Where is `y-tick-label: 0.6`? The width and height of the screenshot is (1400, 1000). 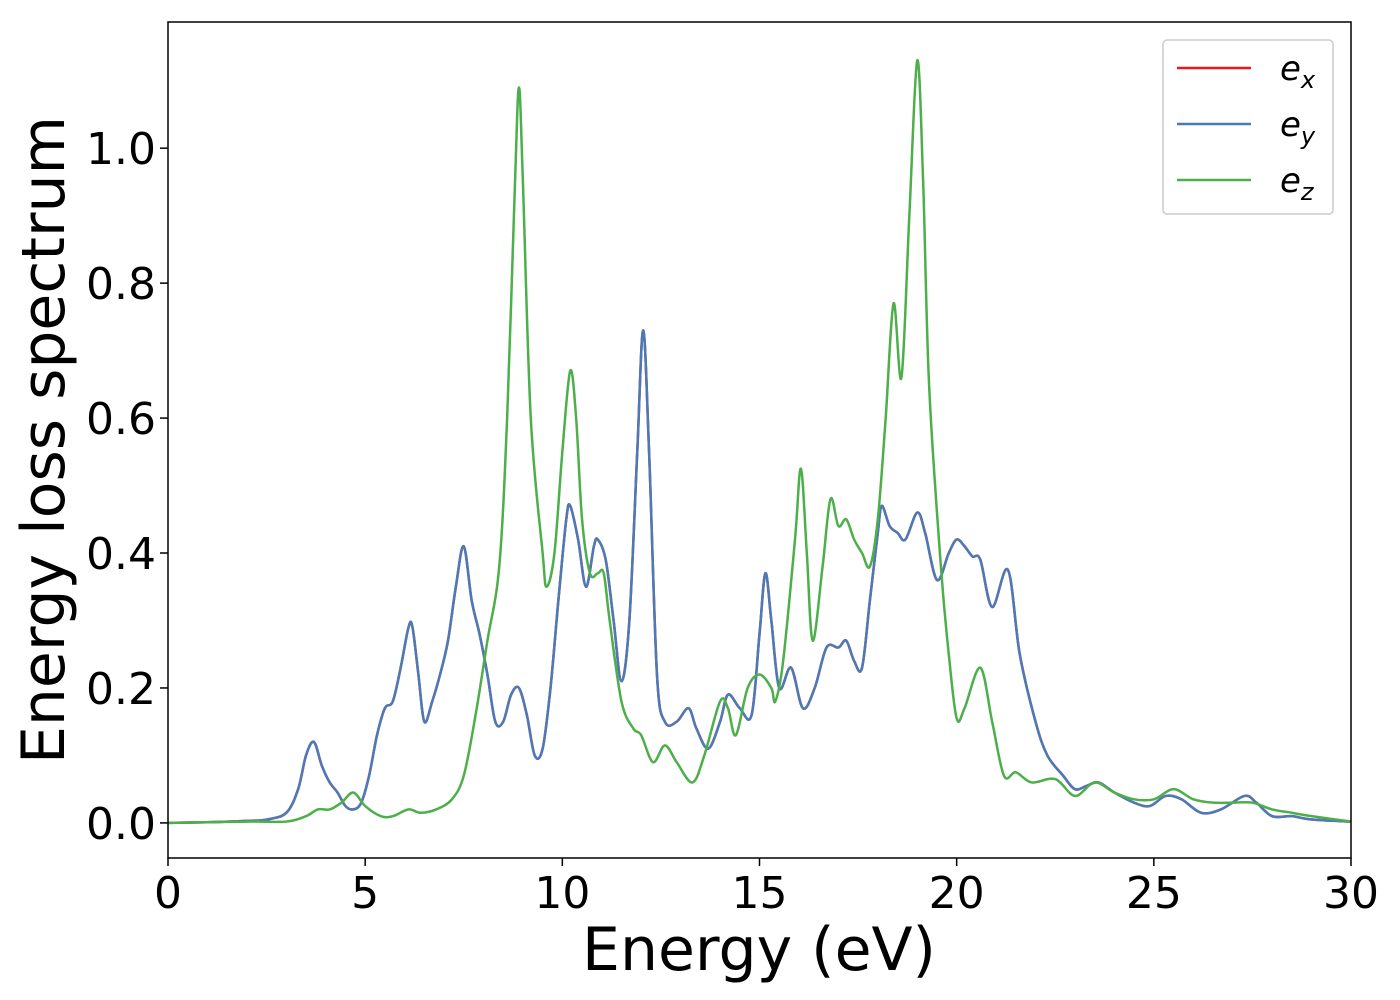
y-tick-label: 0.6 is located at coordinates (121, 419).